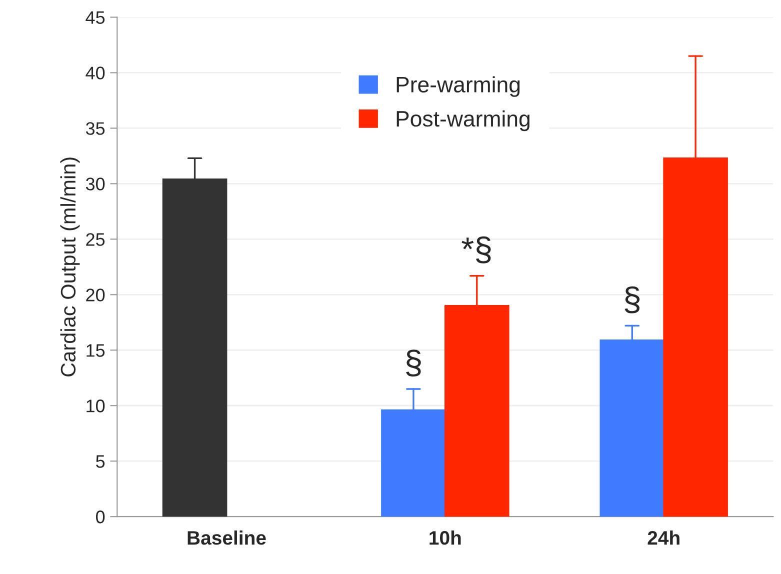  I want to click on x-tick-label: Baseline, so click(227, 537).